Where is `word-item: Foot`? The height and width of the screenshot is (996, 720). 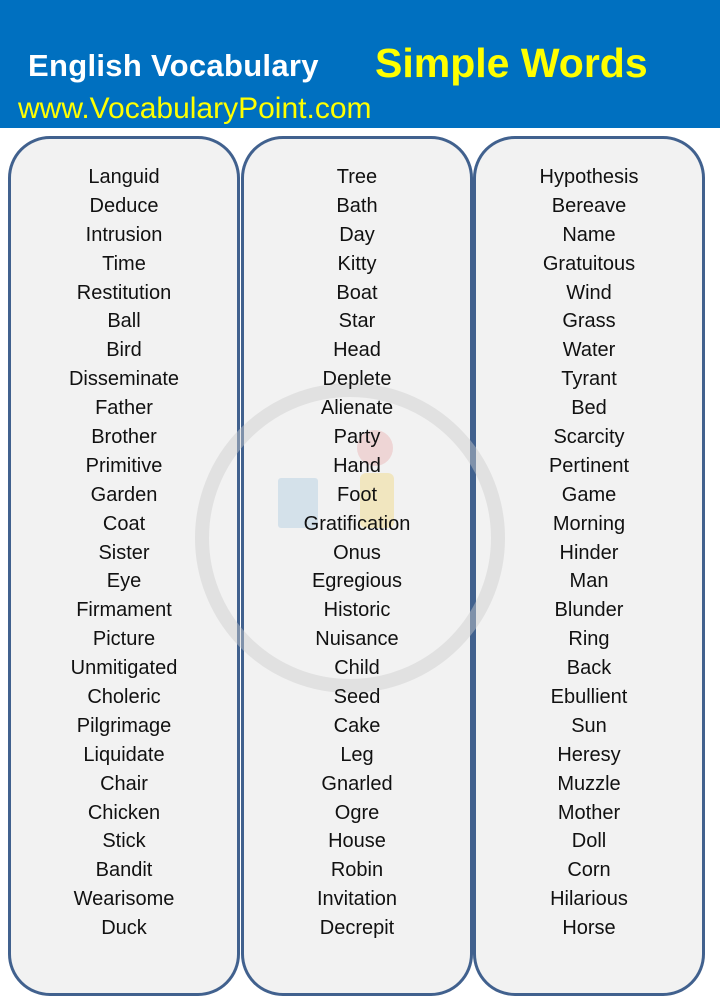 word-item: Foot is located at coordinates (357, 494).